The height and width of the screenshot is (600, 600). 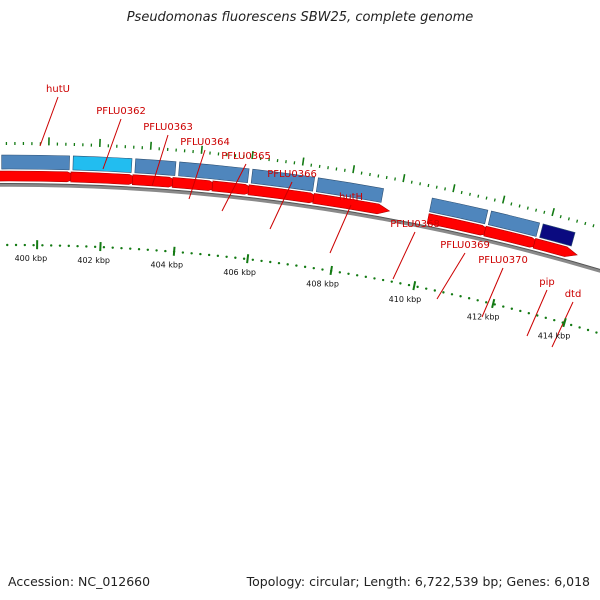 I want to click on ruler-label: 404 kbp, so click(x=166, y=265).